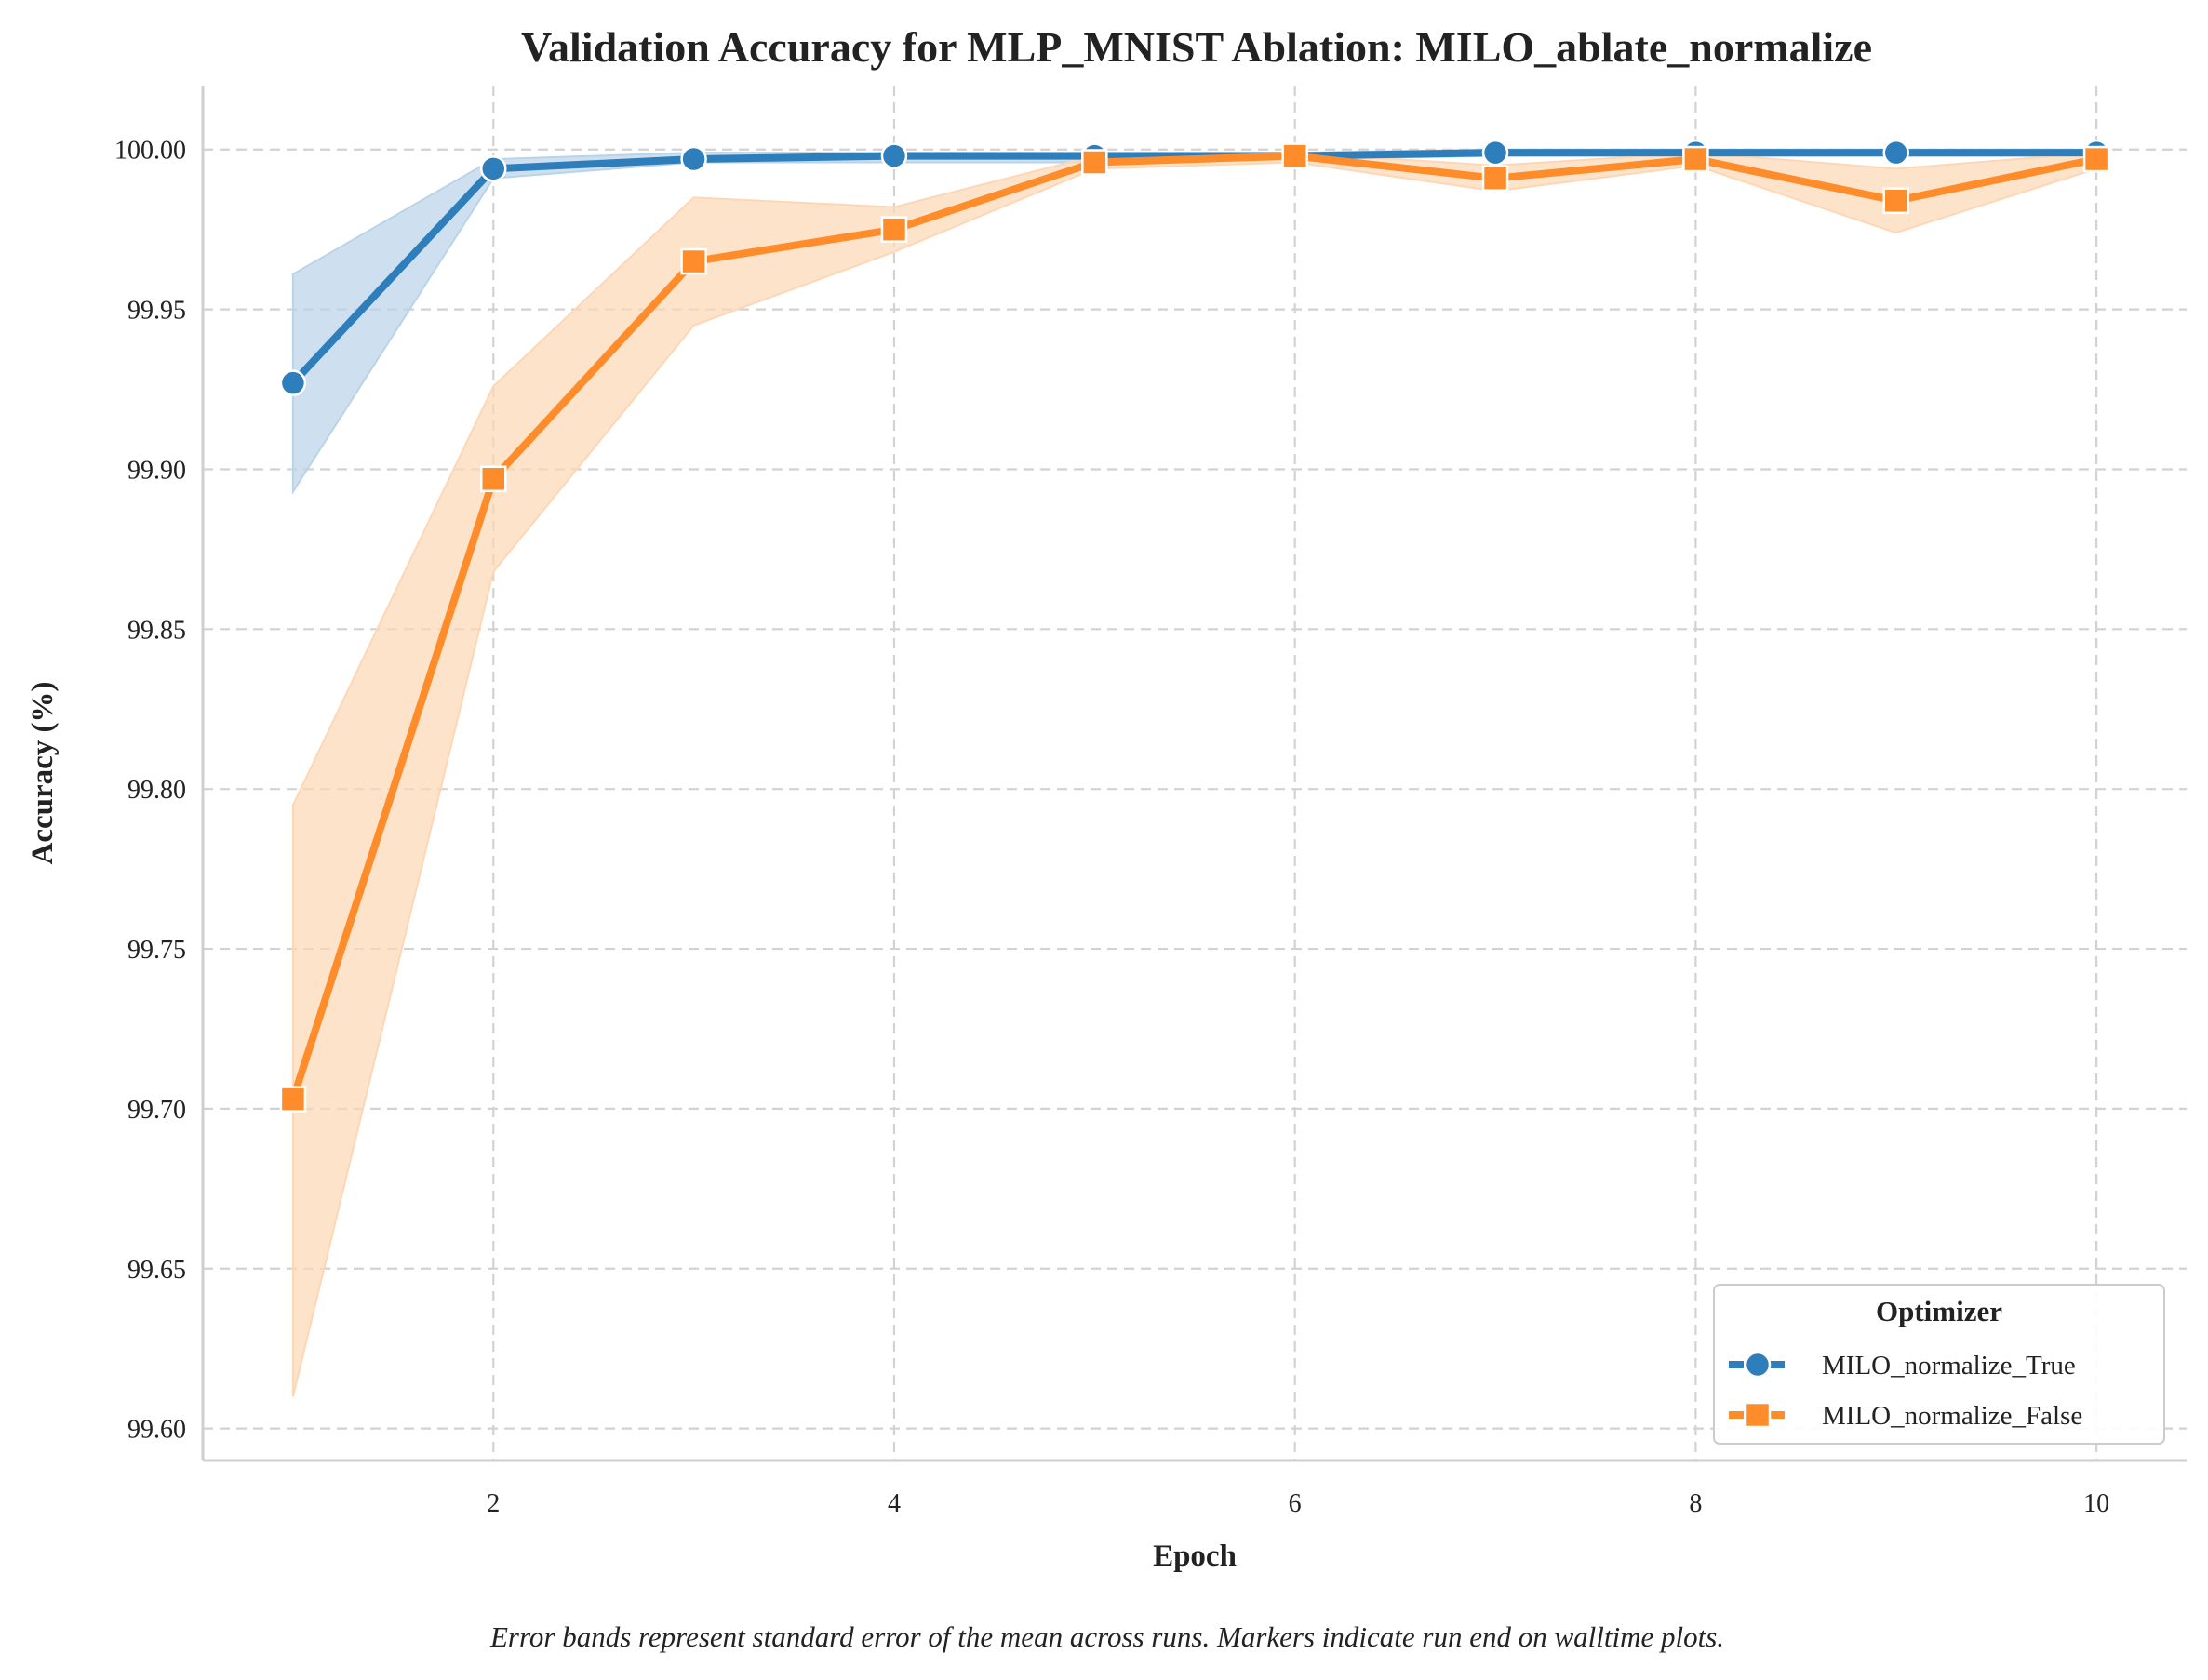 The image size is (2208, 1680). Describe the element at coordinates (156, 1430) in the screenshot. I see `y-tick-label: 99.60` at that location.